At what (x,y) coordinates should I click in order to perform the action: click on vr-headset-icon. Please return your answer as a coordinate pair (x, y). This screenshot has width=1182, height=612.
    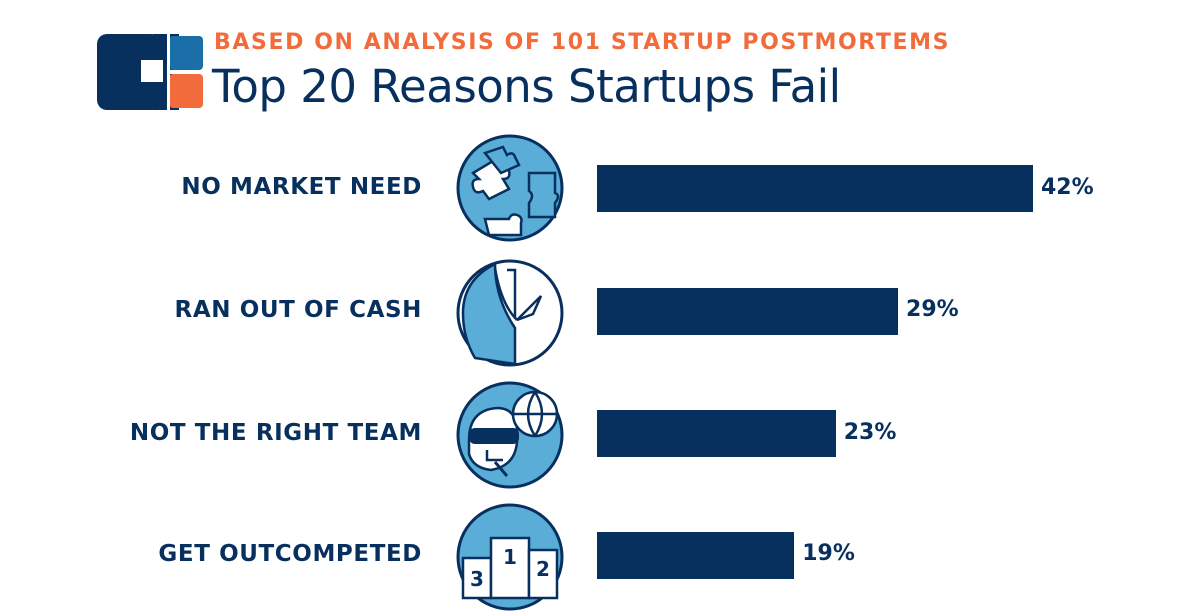
    Looking at the image, I should click on (510, 435).